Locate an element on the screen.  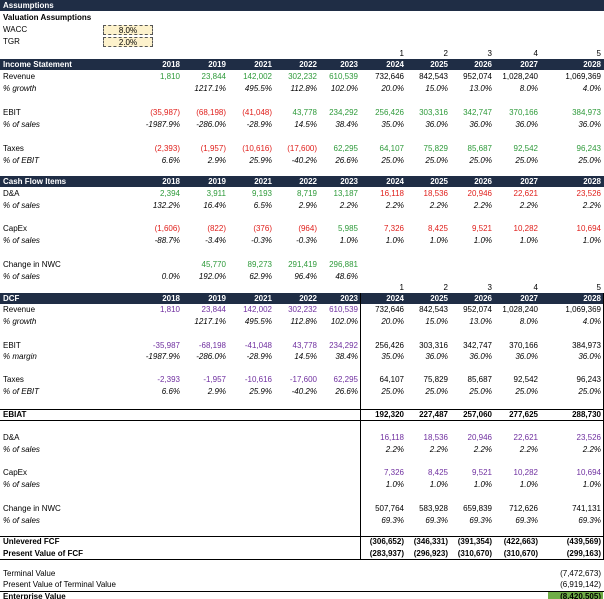
cell: 3,911 is located at coordinates (216, 193).